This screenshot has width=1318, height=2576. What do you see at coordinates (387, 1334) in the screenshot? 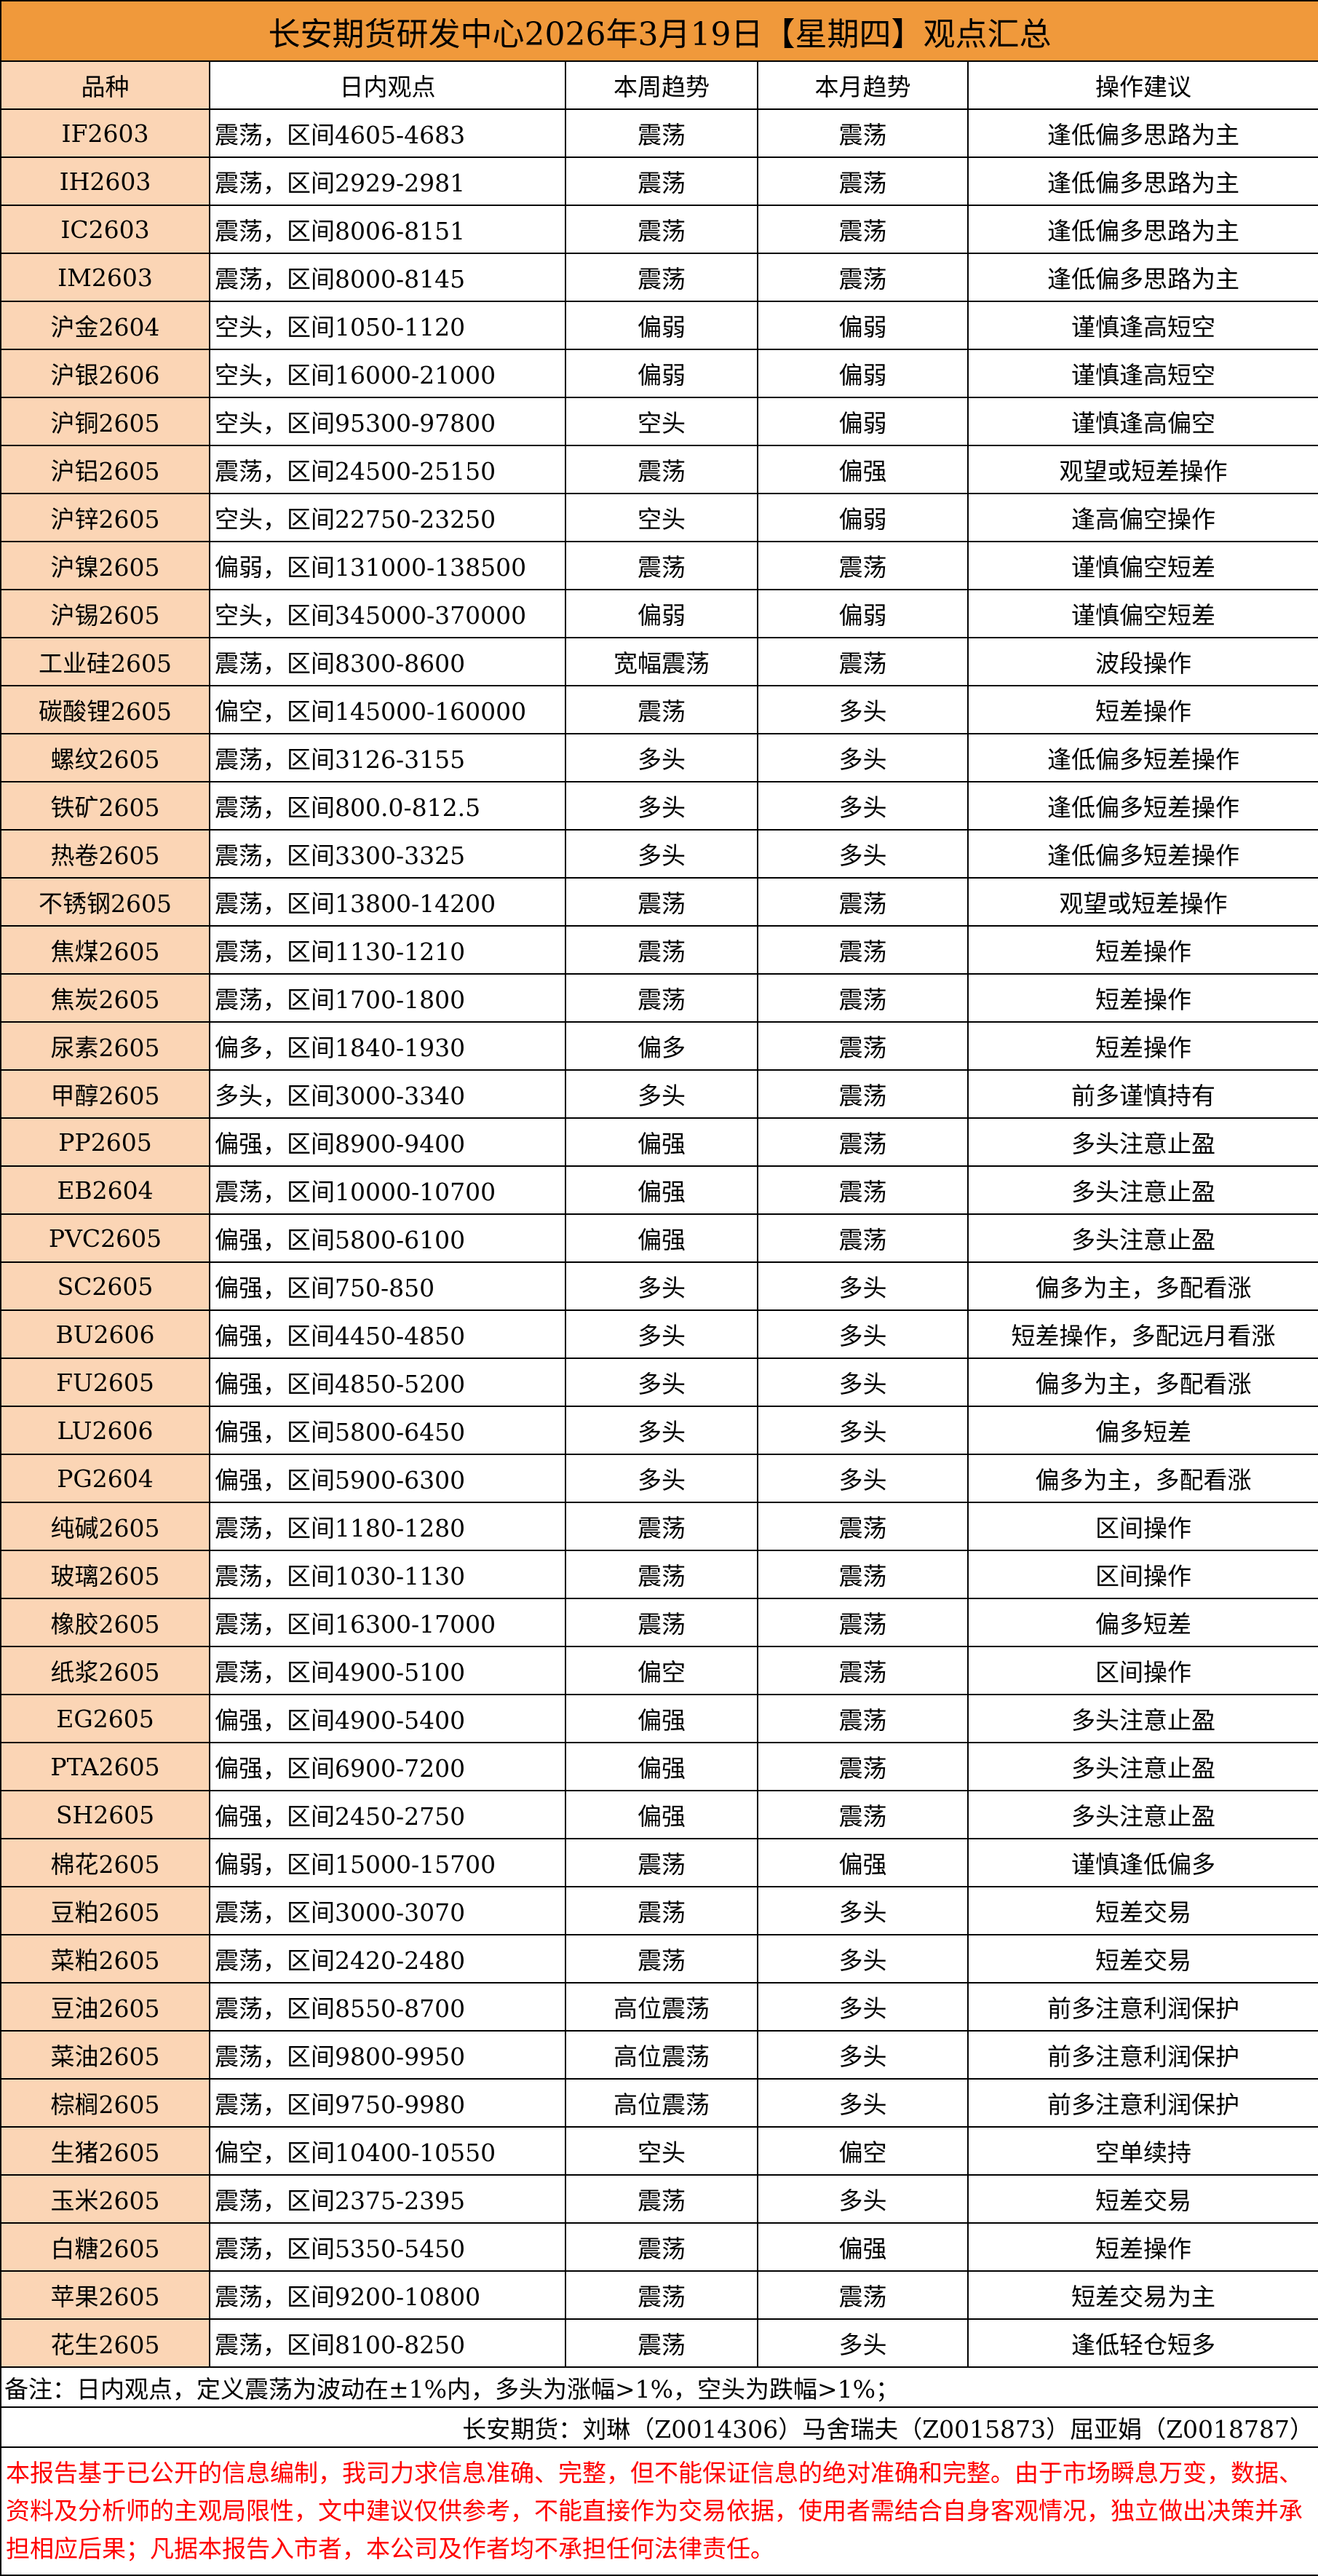
I see `cell-intraday-view: 偏强，区间4450-4850` at bounding box center [387, 1334].